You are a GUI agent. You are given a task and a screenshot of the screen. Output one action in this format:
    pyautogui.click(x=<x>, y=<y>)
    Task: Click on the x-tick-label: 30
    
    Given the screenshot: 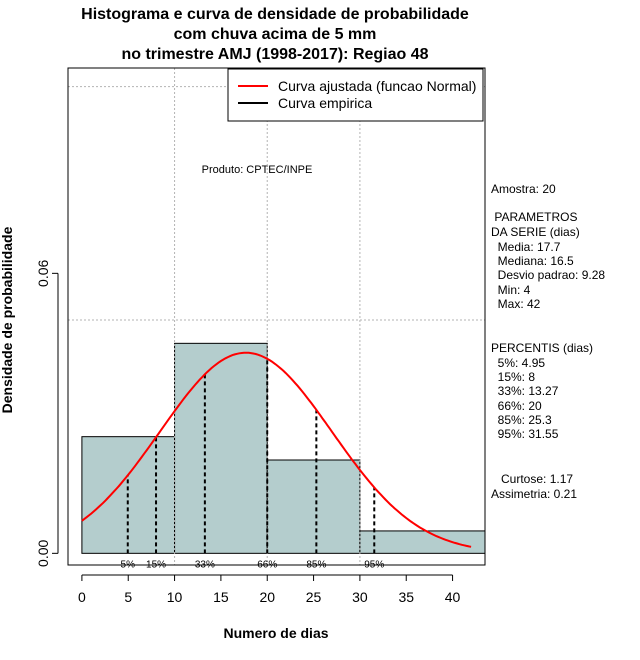 What is the action you would take?
    pyautogui.click(x=360, y=597)
    